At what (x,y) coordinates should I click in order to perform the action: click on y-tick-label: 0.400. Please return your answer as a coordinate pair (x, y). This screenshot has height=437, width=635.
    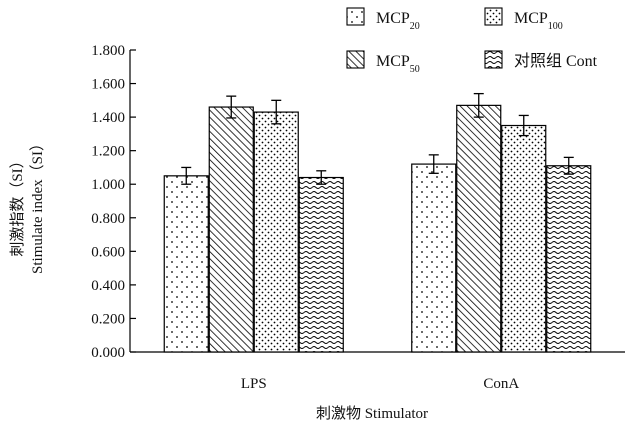
    Looking at the image, I should click on (108, 286).